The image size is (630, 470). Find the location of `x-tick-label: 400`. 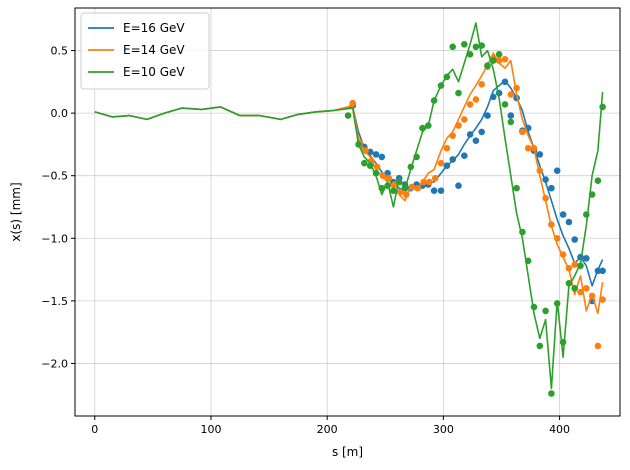

x-tick-label: 400 is located at coordinates (559, 429).